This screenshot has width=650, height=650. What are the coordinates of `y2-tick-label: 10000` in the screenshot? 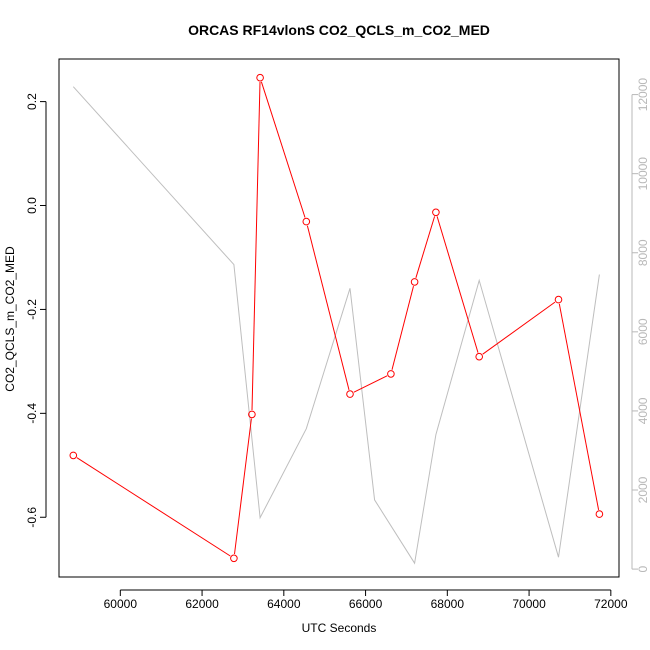 It's located at (643, 174).